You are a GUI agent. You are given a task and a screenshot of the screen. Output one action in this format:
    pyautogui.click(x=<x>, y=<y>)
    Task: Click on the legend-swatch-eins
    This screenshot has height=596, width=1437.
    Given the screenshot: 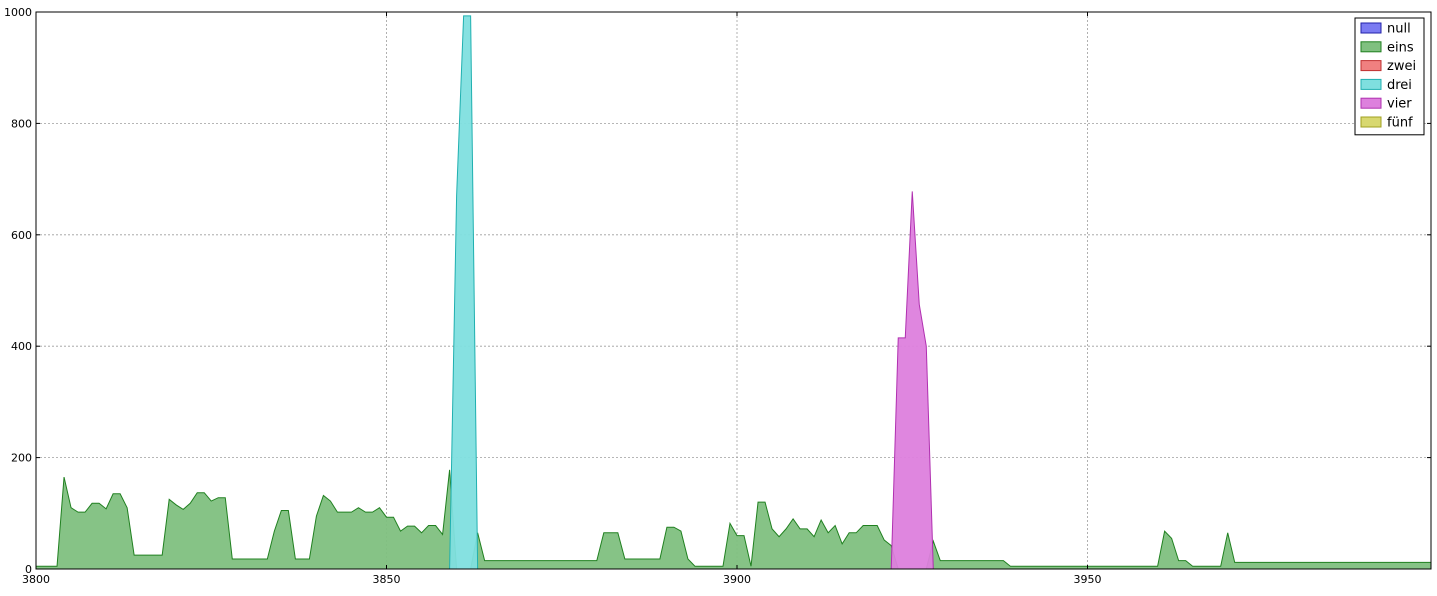 What is the action you would take?
    pyautogui.click(x=1371, y=47)
    